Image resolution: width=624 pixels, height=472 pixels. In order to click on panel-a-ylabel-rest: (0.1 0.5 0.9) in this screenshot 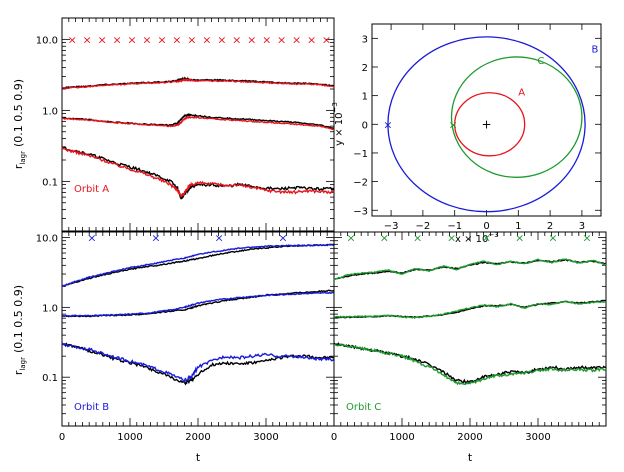, I will do `click(18, 113)`.